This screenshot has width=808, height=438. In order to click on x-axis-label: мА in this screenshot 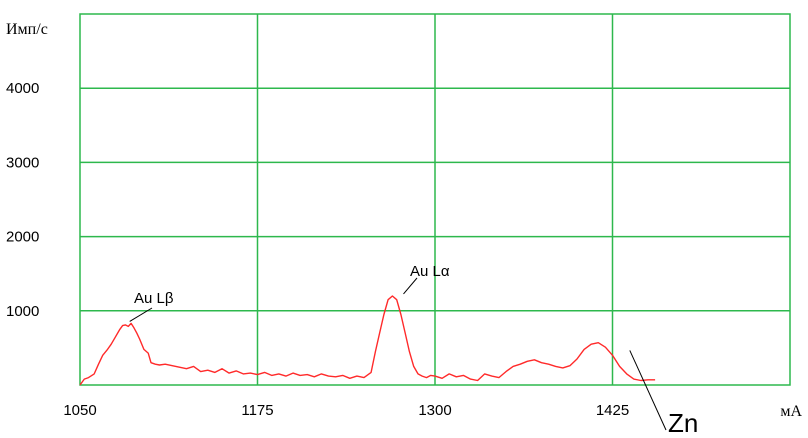, I will do `click(791, 411)`.